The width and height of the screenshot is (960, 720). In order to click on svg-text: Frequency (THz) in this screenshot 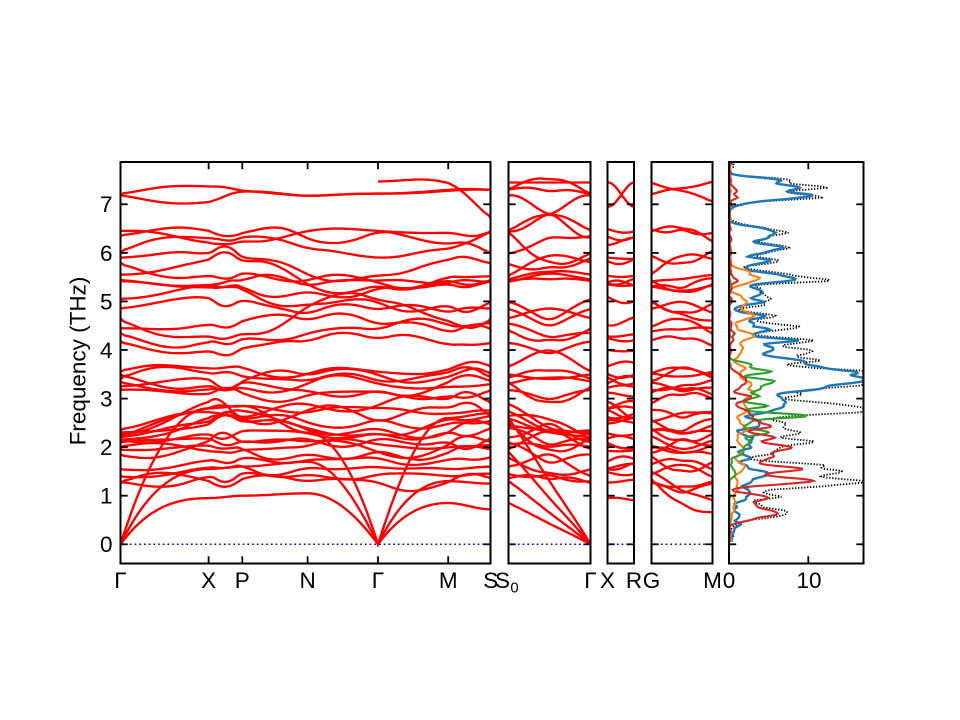, I will do `click(78, 361)`.